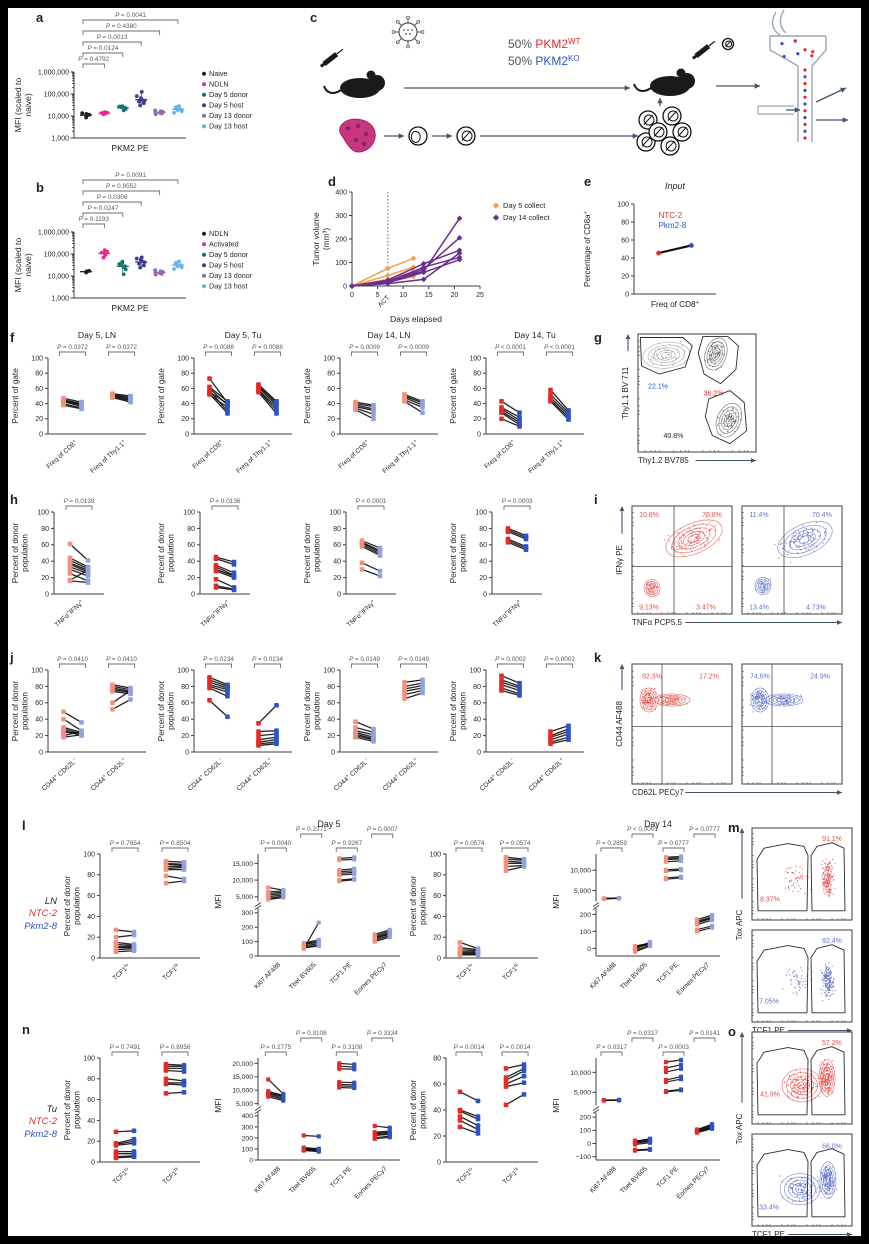 This screenshot has width=869, height=1244. What do you see at coordinates (732, 1031) in the screenshot?
I see `panel-label-o: o` at bounding box center [732, 1031].